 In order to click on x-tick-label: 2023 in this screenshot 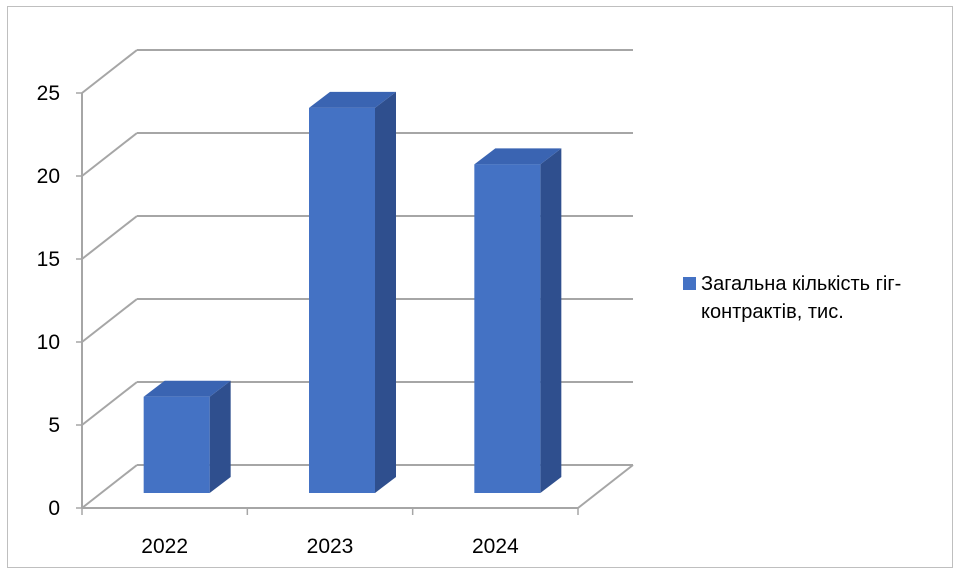, I will do `click(330, 546)`.